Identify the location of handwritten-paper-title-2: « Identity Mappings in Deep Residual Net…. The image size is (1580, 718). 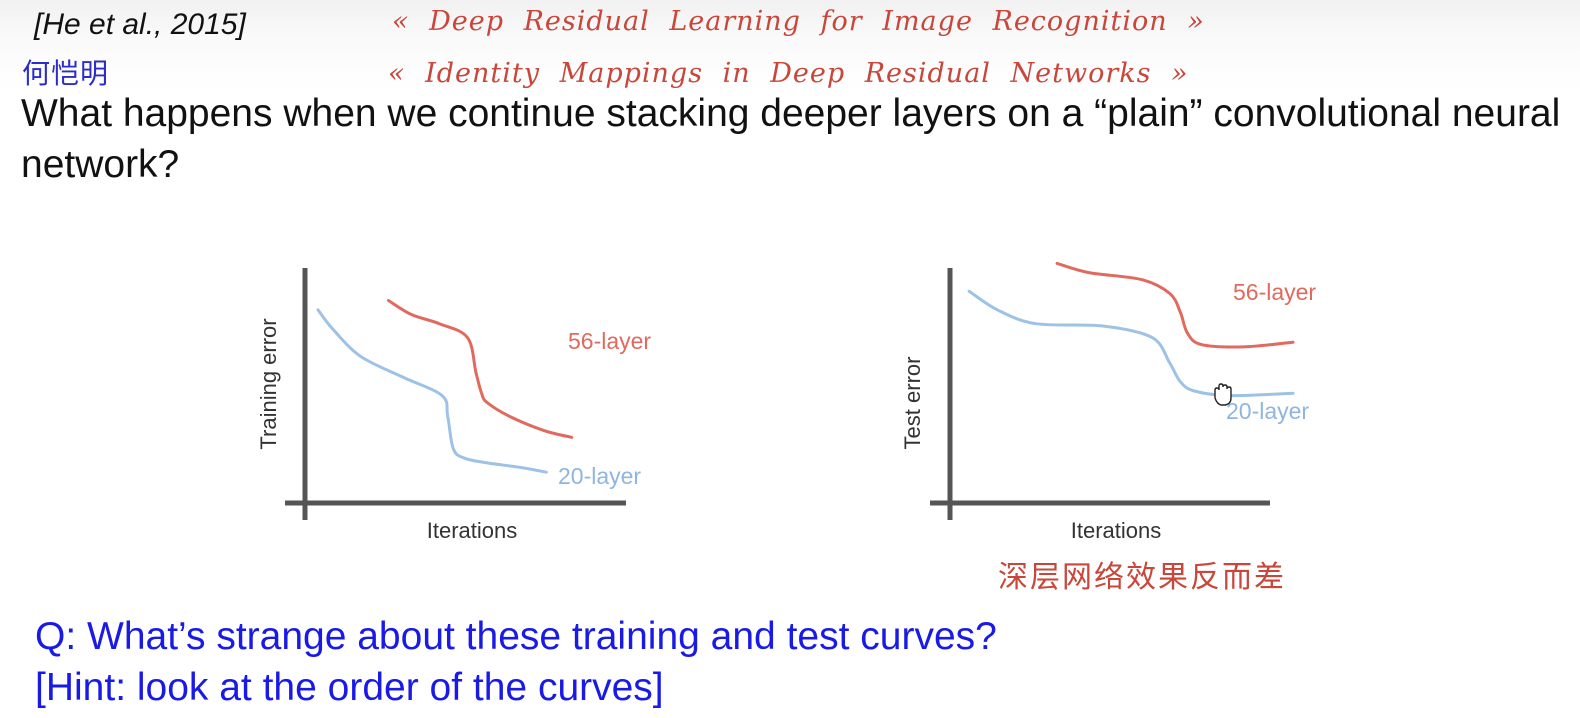
(788, 73).